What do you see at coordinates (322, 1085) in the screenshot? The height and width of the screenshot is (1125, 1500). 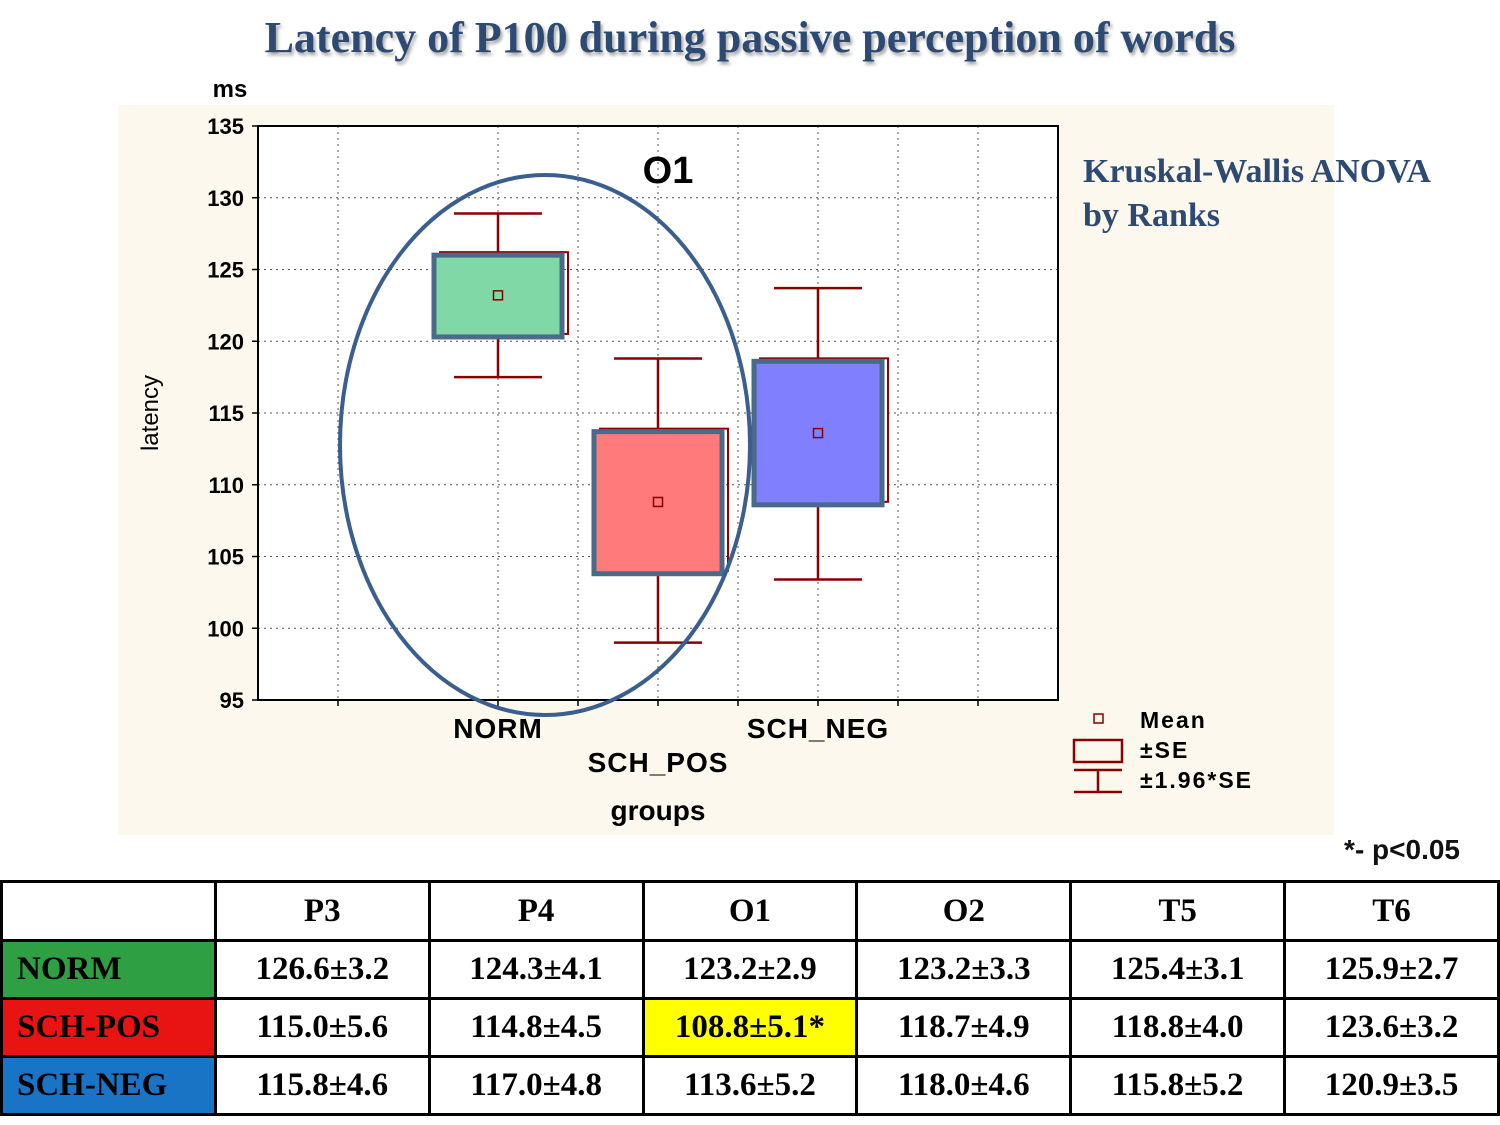 I see `table-cell: 115.8±4.6` at bounding box center [322, 1085].